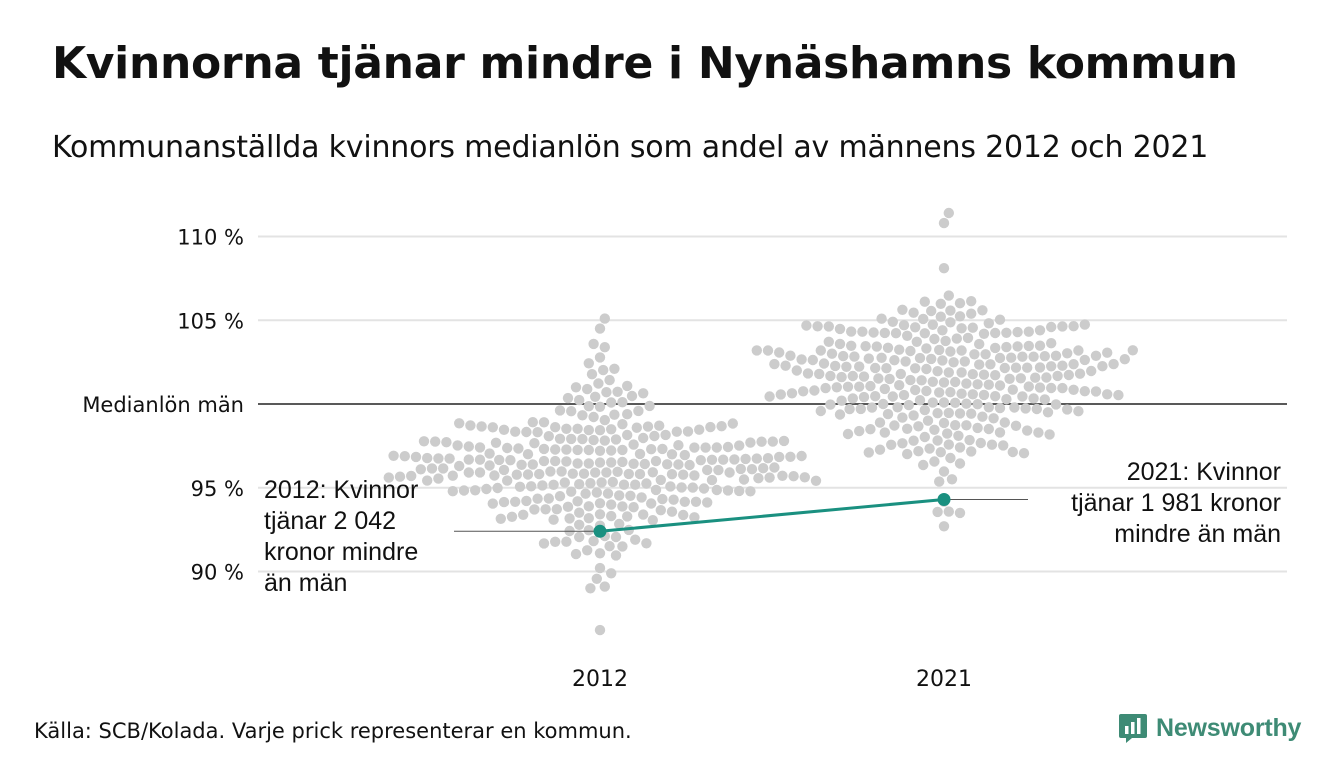 Image resolution: width=1340 pixels, height=780 pixels. What do you see at coordinates (217, 489) in the screenshot?
I see `y-tick-label-1: 95 %` at bounding box center [217, 489].